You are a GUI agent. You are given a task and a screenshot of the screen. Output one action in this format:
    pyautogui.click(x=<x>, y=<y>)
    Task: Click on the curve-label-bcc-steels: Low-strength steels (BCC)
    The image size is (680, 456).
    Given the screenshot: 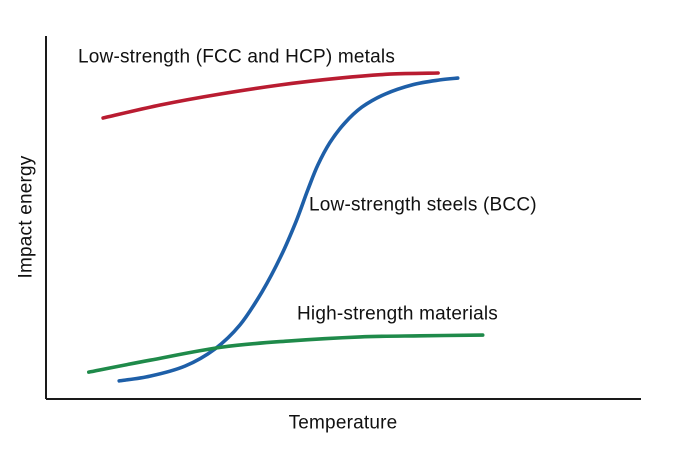 What is the action you would take?
    pyautogui.click(x=423, y=205)
    